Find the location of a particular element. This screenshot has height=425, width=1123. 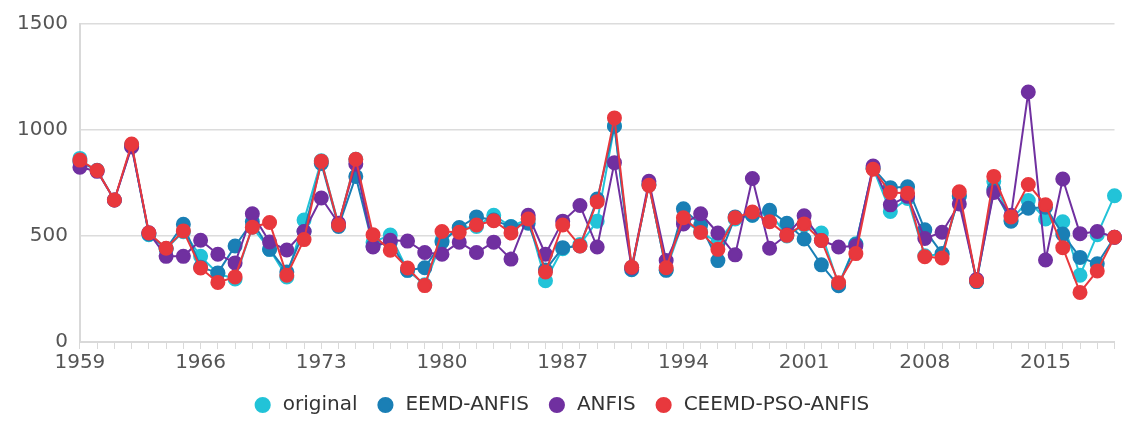

legend-label: CEEMD-PSO-ANFIS is located at coordinates (776, 403).